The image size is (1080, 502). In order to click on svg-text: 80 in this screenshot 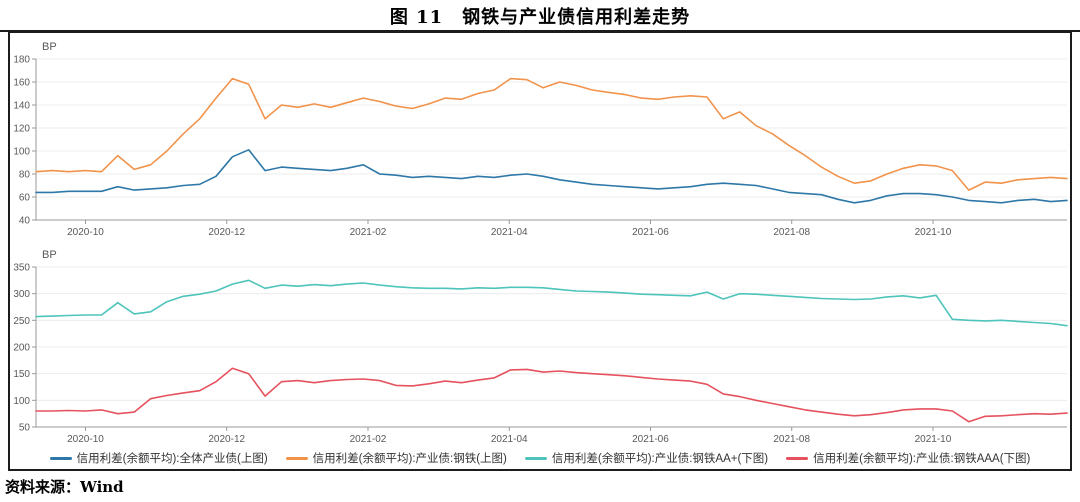, I will do `click(25, 175)`.